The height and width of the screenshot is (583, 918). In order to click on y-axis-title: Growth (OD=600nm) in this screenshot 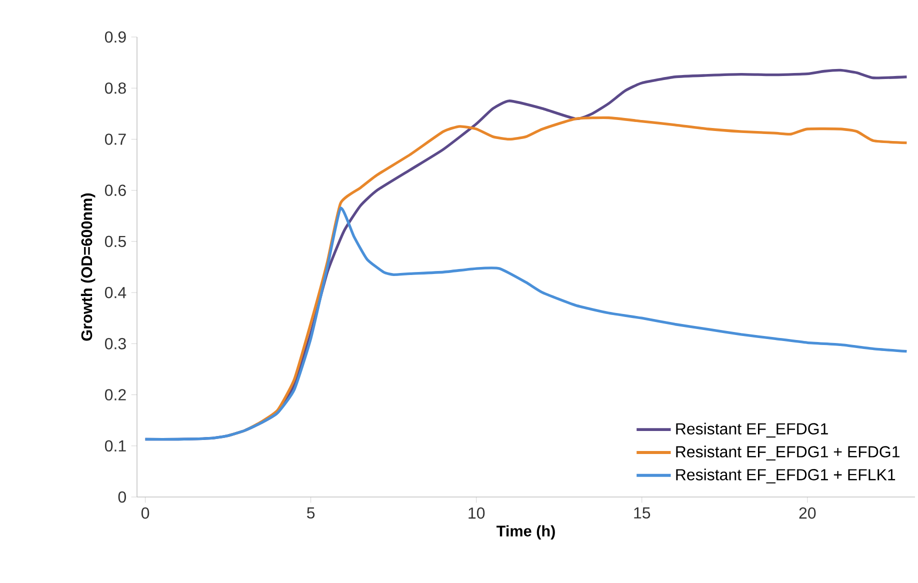, I will do `click(88, 267)`.